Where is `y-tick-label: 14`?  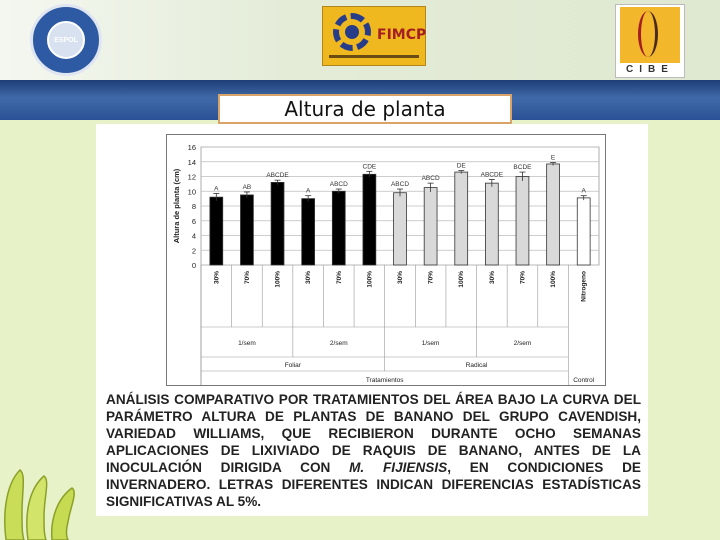 y-tick-label: 14 is located at coordinates (192, 162).